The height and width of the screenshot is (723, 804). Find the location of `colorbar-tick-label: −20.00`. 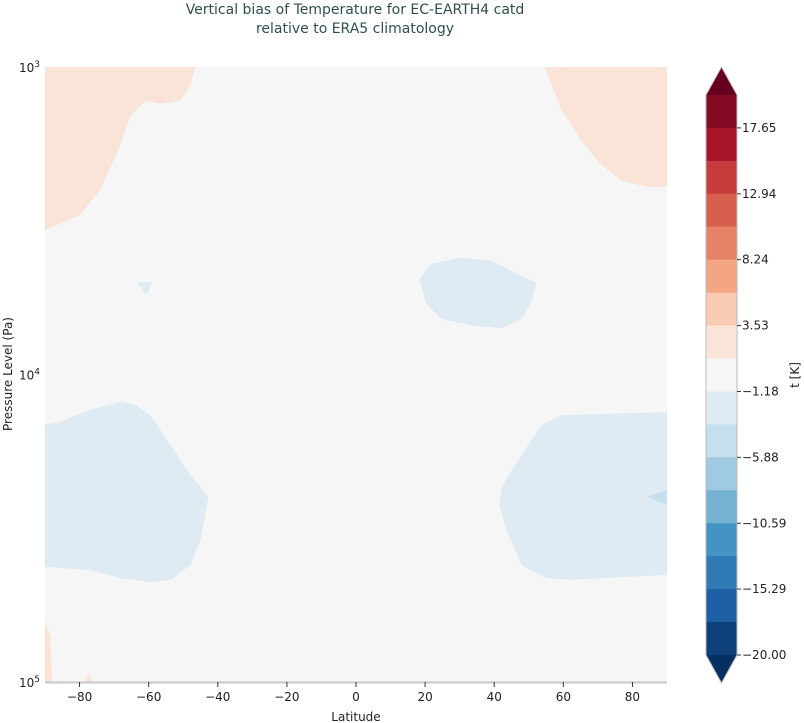

colorbar-tick-label: −20.00 is located at coordinates (764, 655).